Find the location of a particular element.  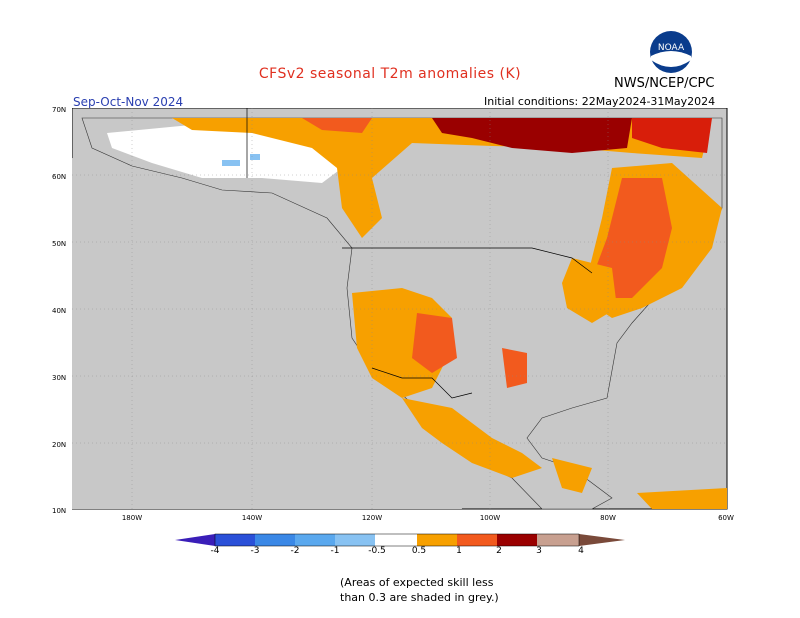

colorbar-tick: 4 is located at coordinates (581, 551).